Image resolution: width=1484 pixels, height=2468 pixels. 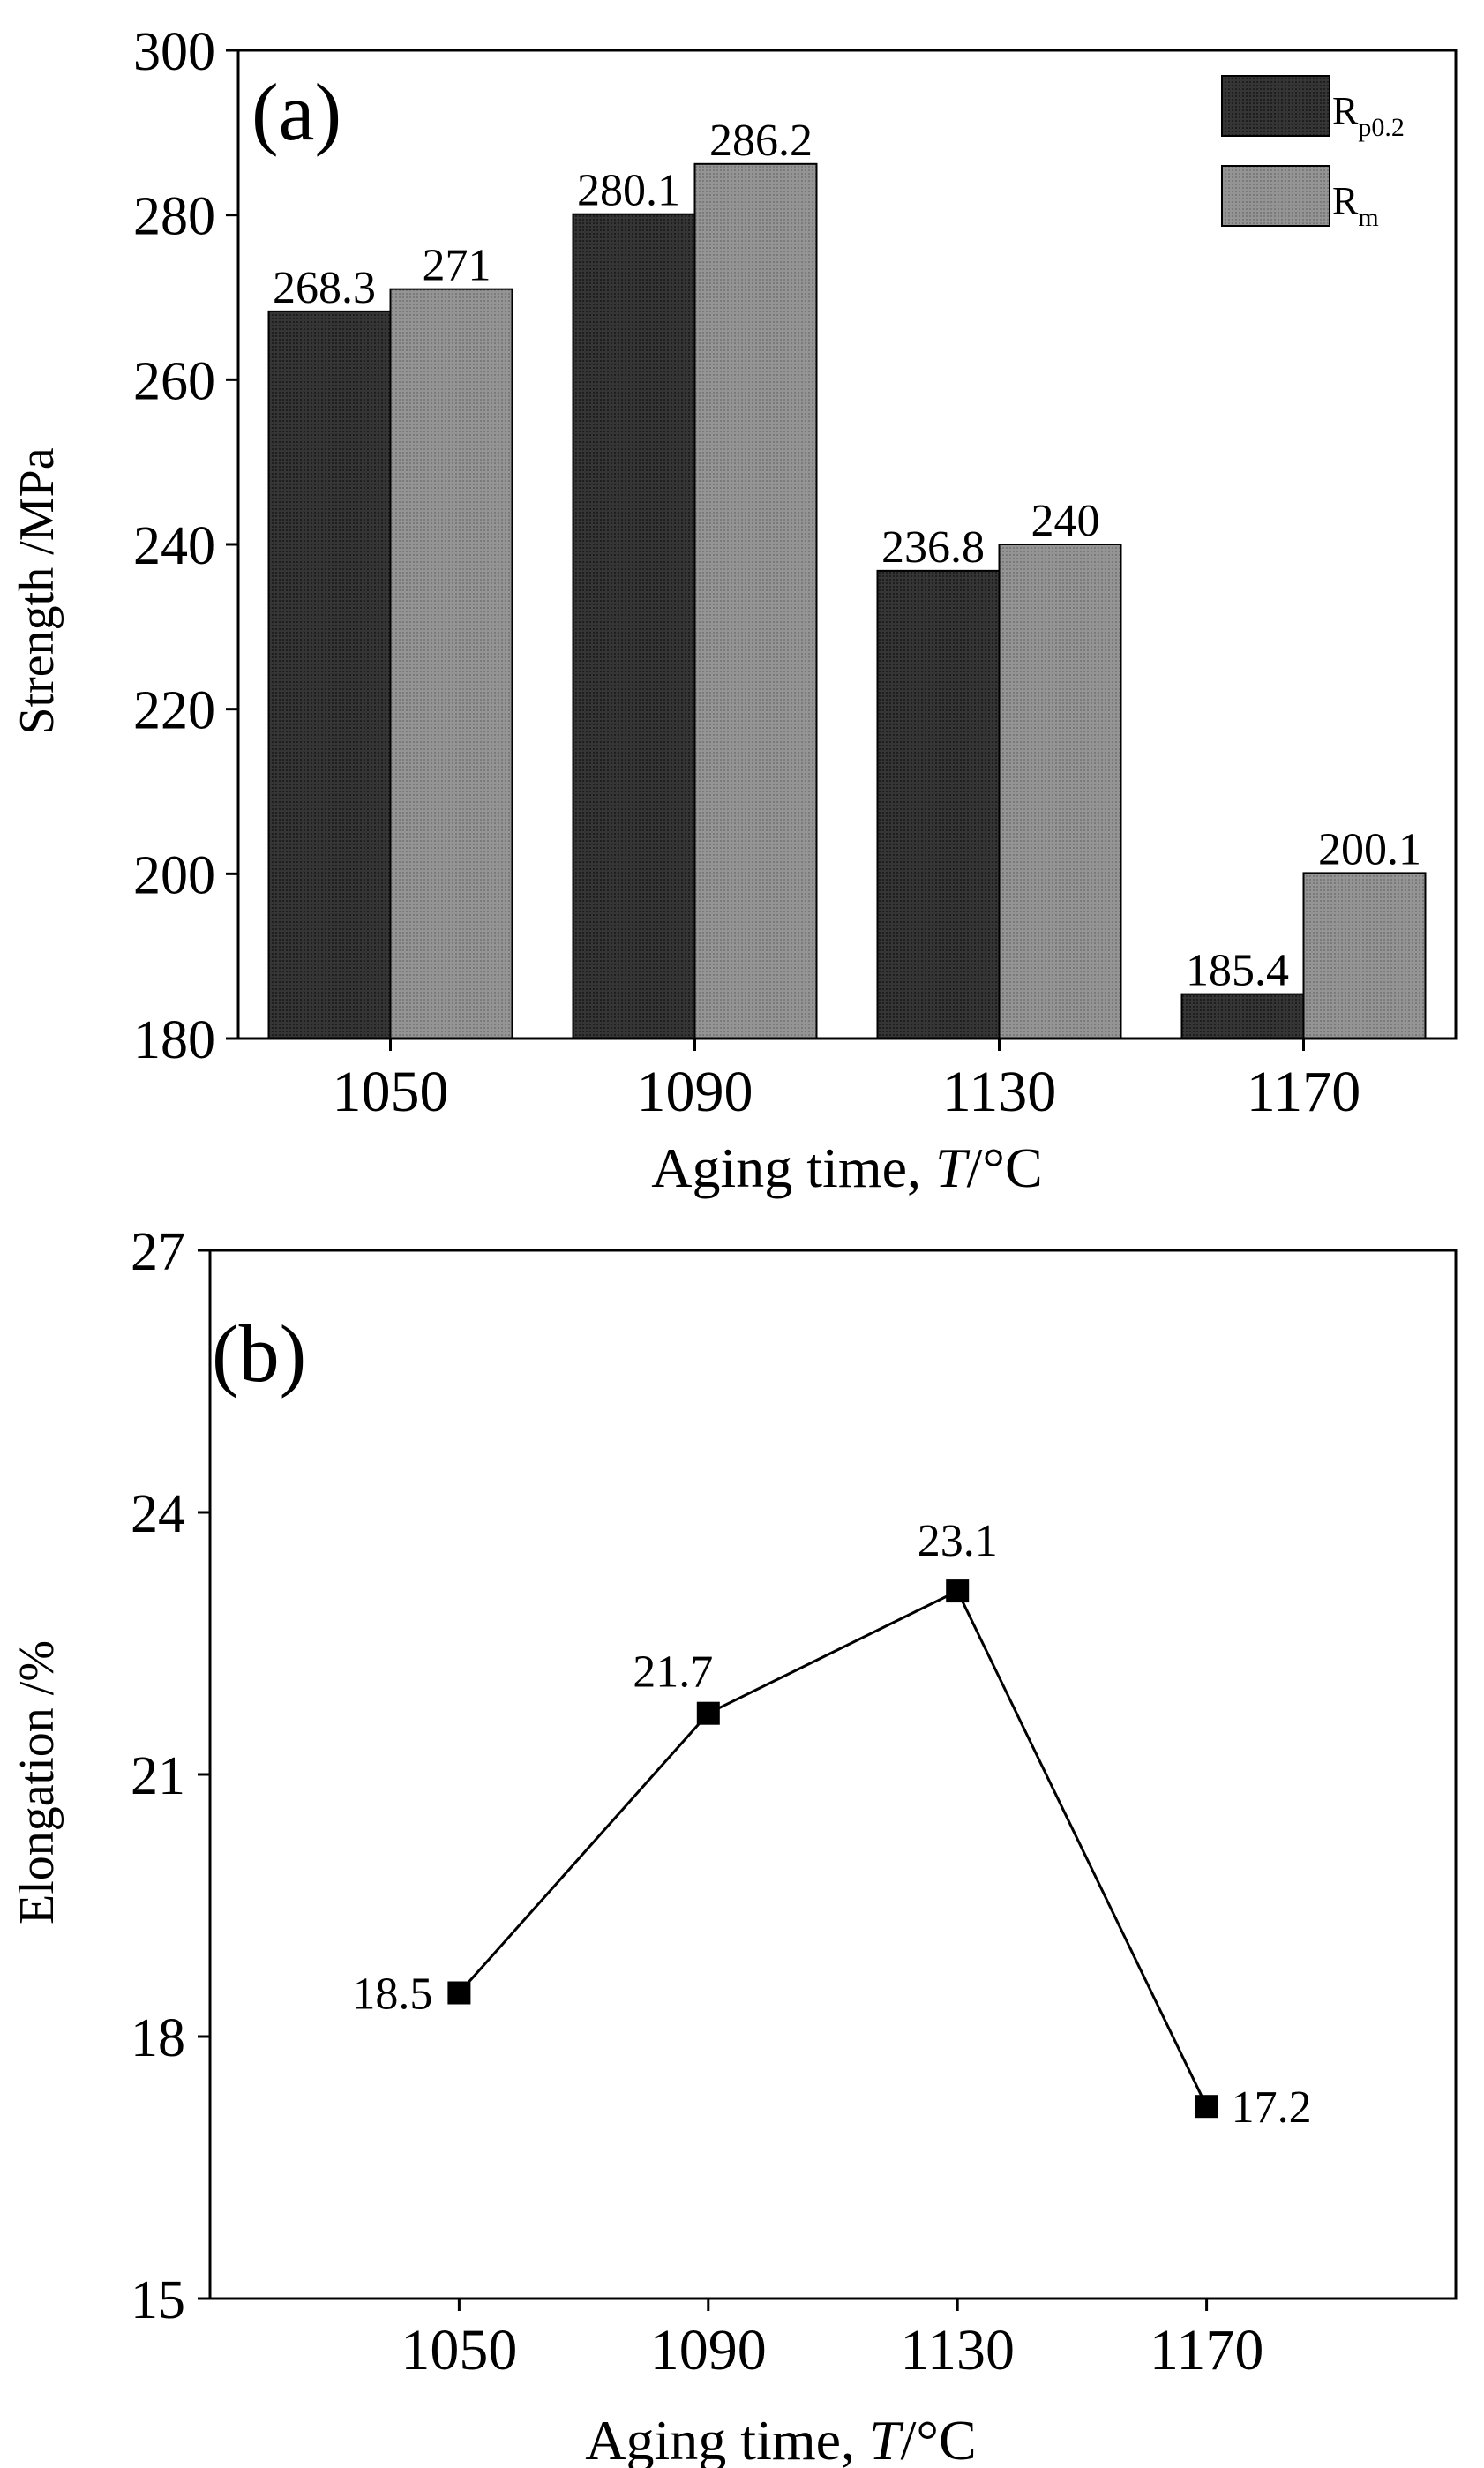 What do you see at coordinates (158, 2300) in the screenshot?
I see `panel-b-y-tick-label: 15` at bounding box center [158, 2300].